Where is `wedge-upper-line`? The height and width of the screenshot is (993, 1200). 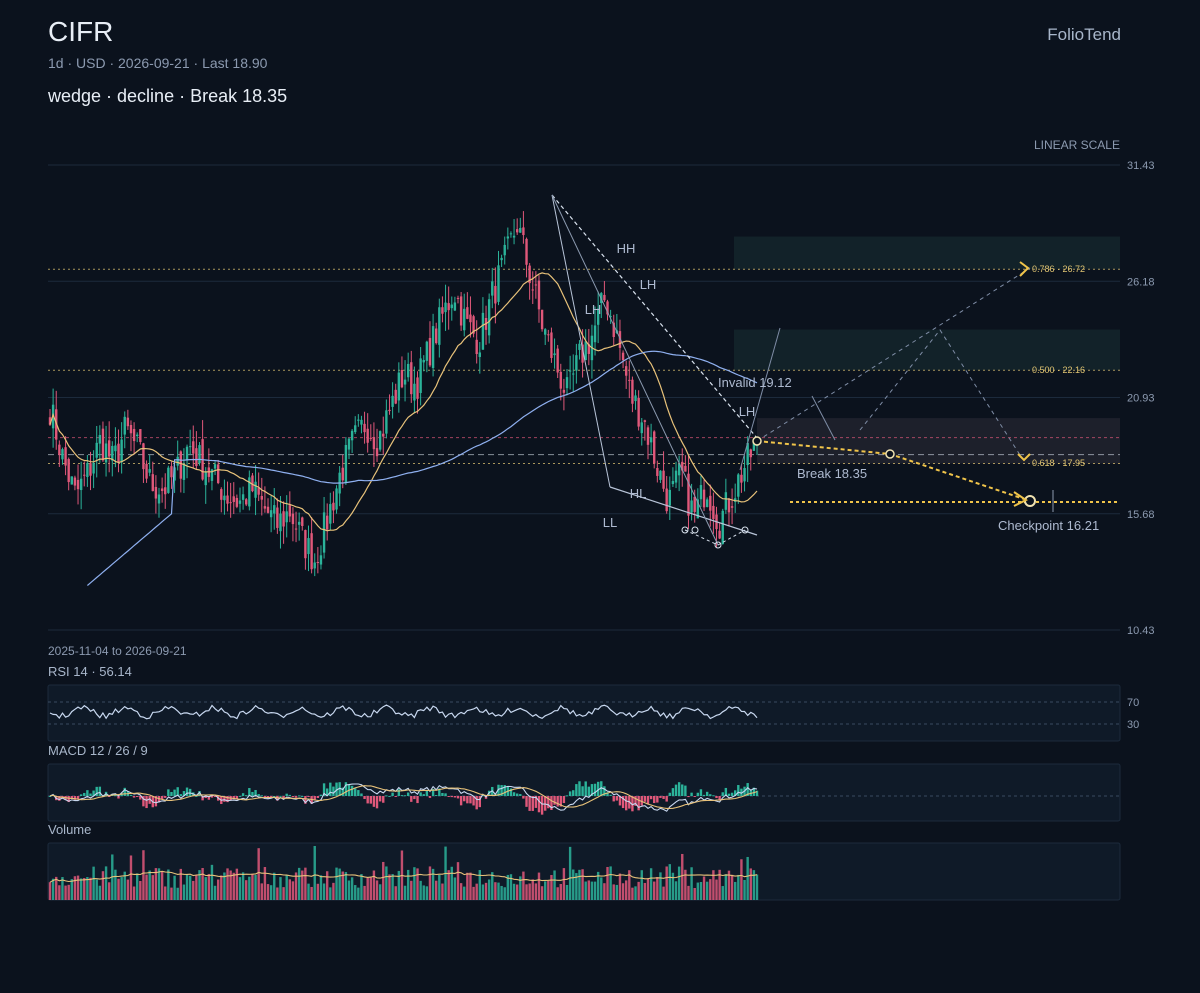
wedge-upper-line is located at coordinates (654, 316).